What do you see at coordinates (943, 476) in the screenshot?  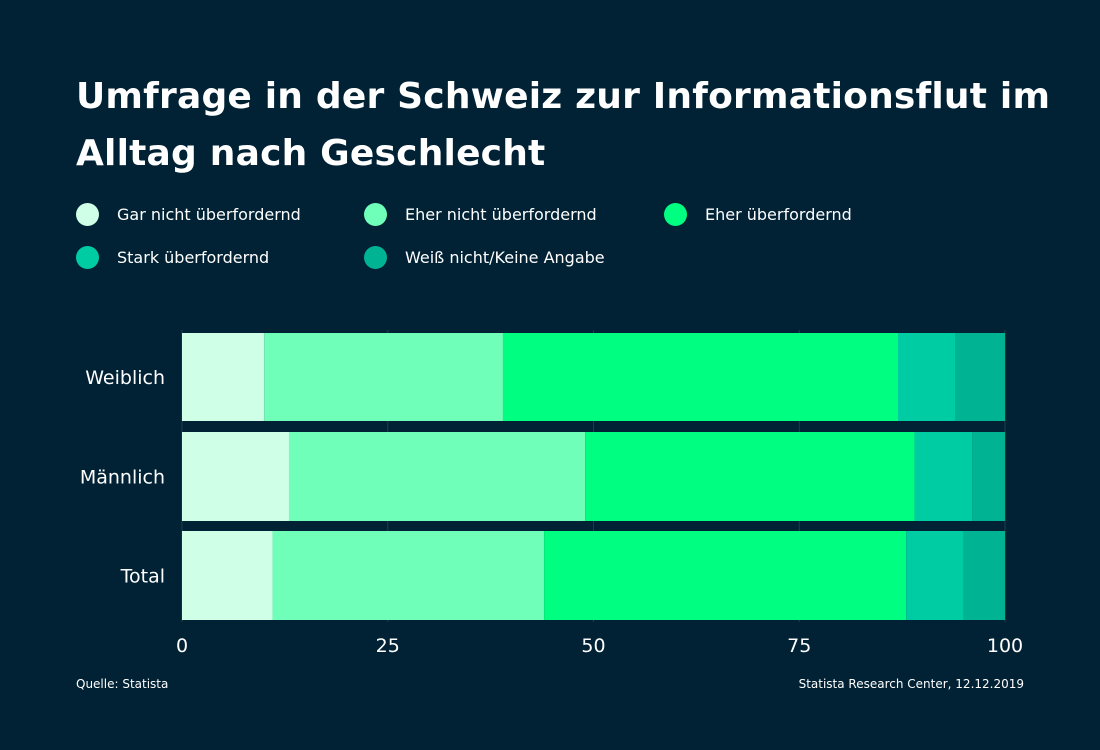 I see `bar-segment-männlich-4` at bounding box center [943, 476].